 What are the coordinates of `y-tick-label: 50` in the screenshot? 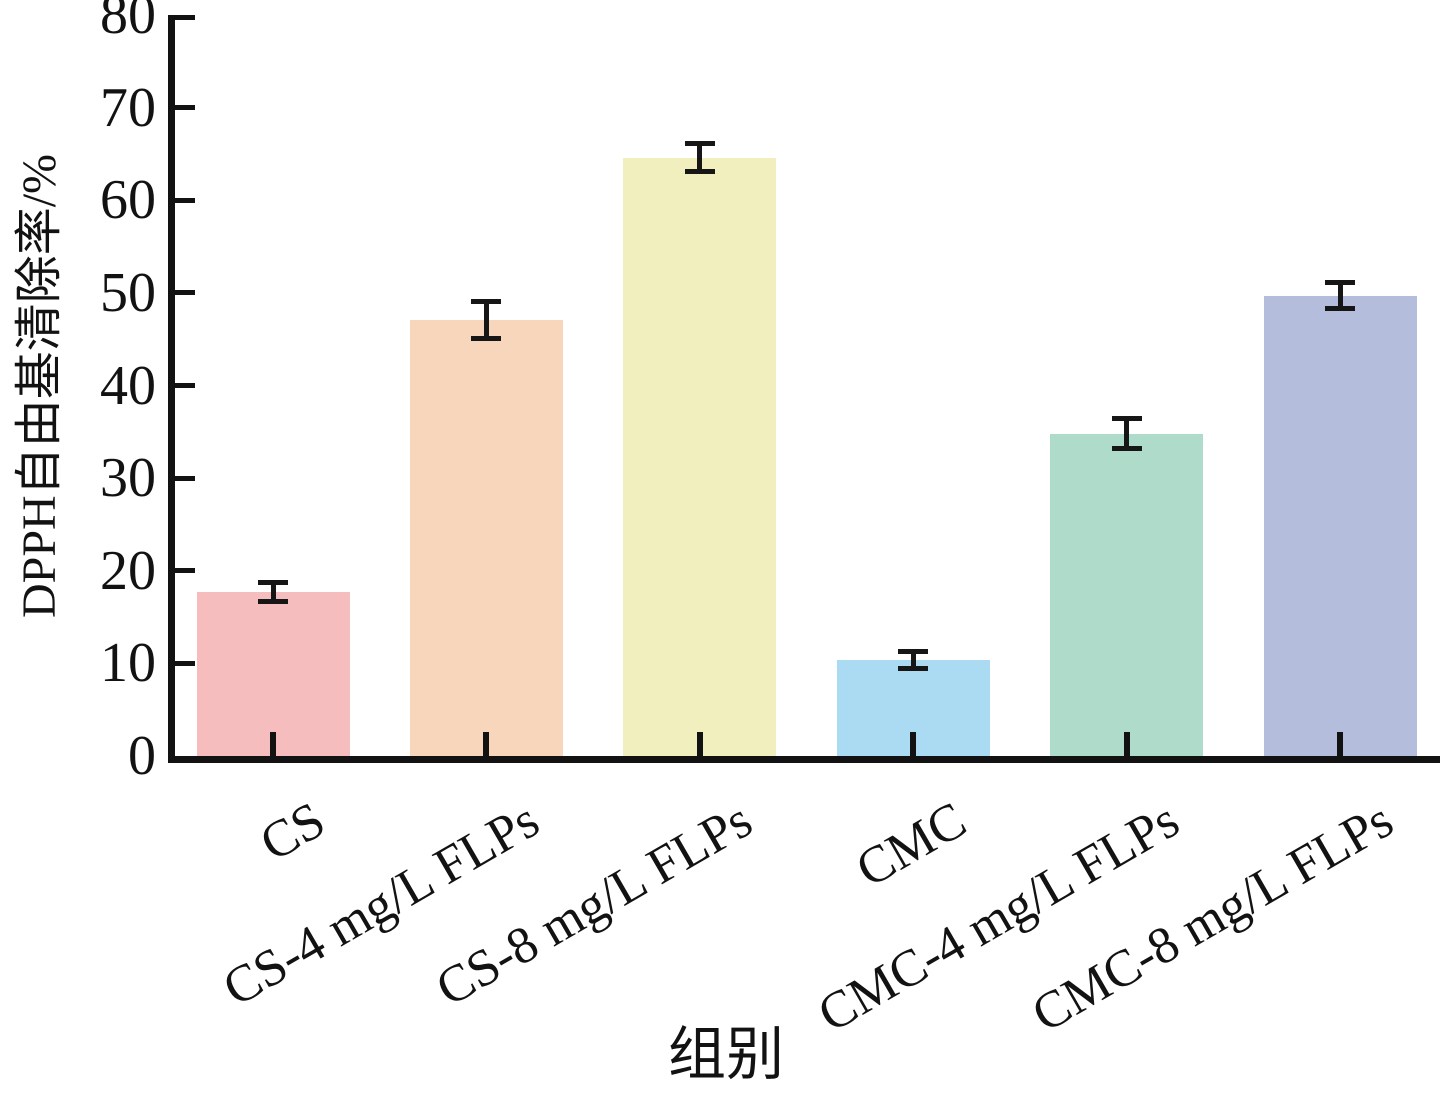 It's located at (128, 292).